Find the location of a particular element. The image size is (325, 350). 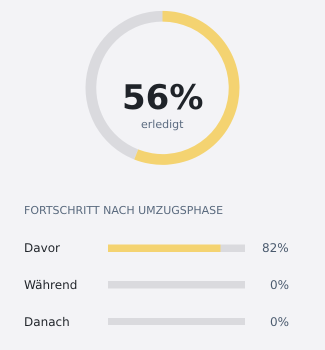

data-label: 82% is located at coordinates (275, 248).